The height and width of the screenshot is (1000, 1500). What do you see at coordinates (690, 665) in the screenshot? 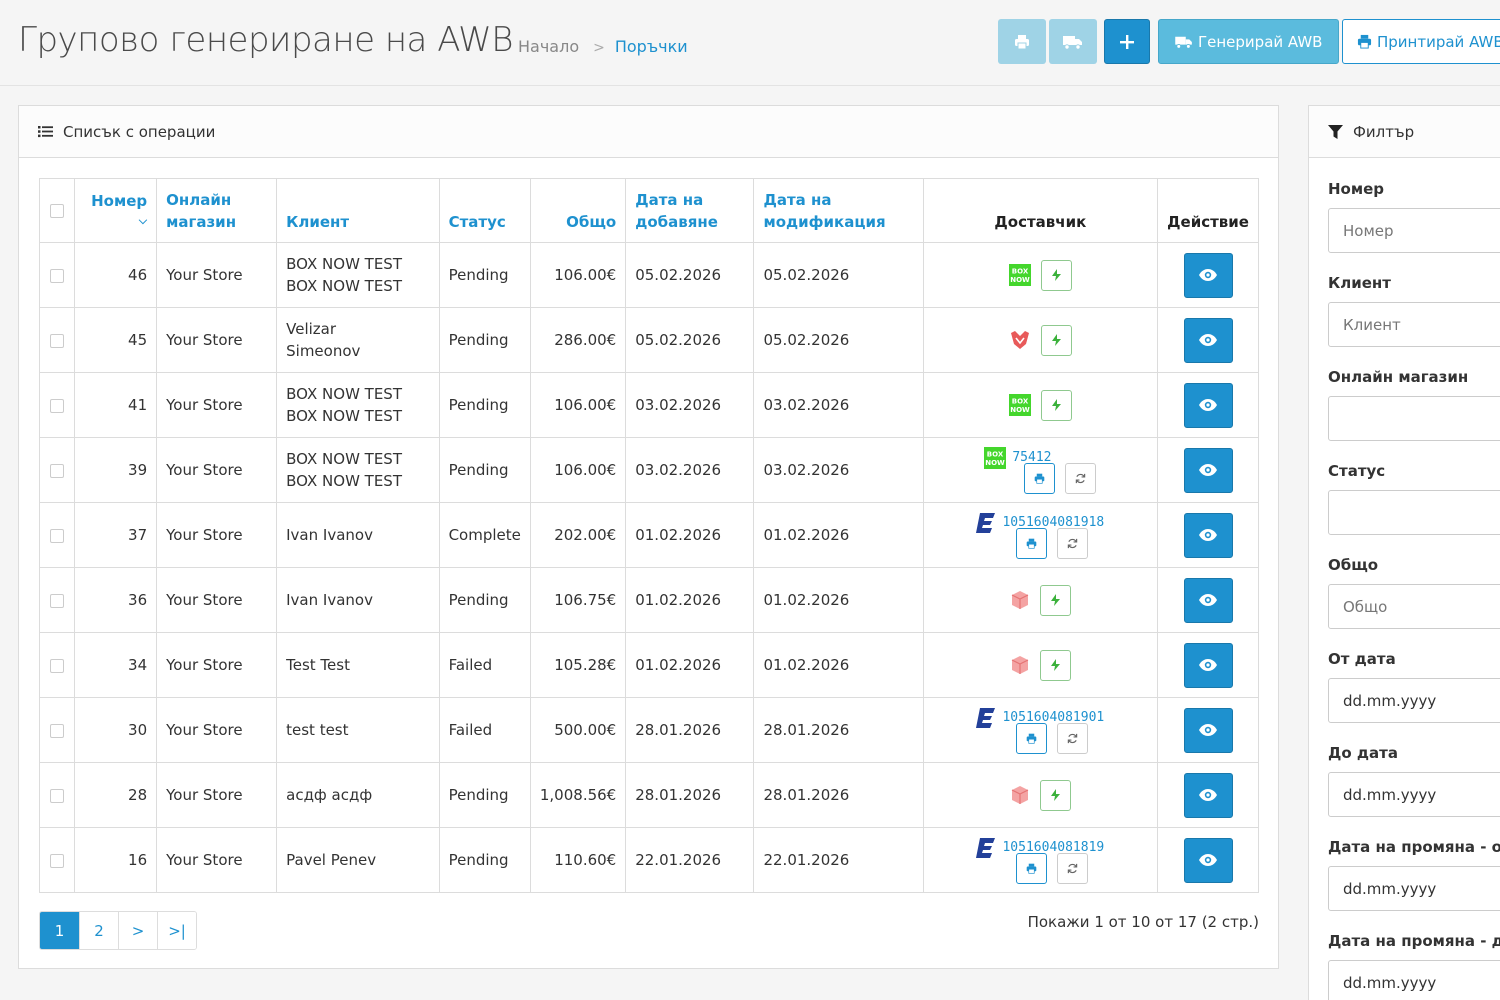
I see `order-date-added: 01.02.2026` at bounding box center [690, 665].